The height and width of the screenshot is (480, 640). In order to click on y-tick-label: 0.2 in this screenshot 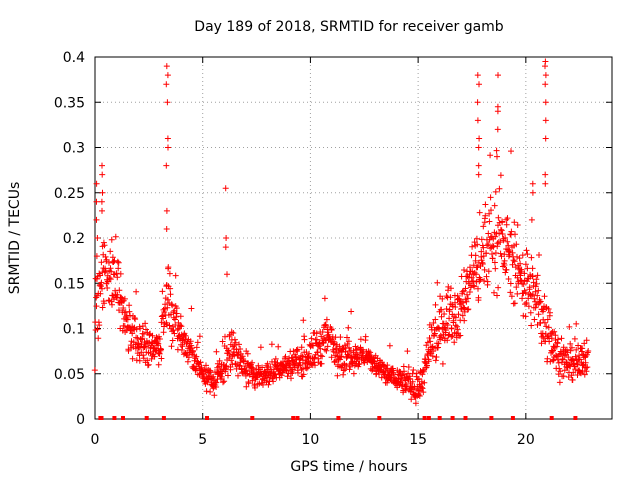, I will do `click(74, 239)`.